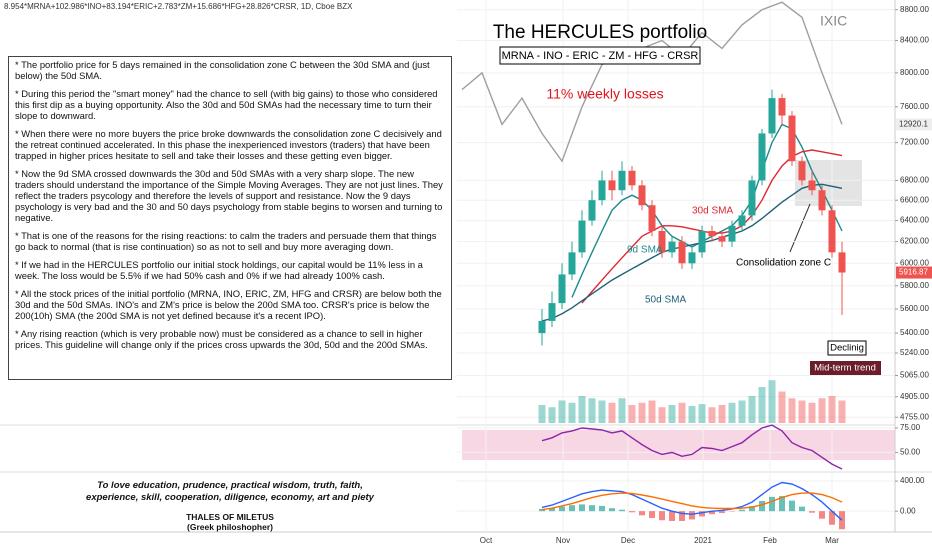  Describe the element at coordinates (847, 348) in the screenshot. I see `declining-box` at that location.